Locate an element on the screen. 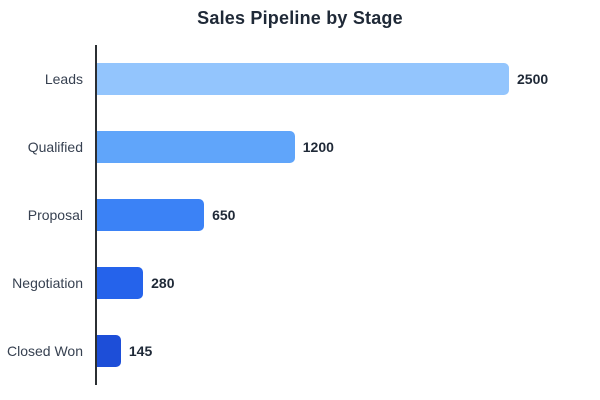 Image resolution: width=600 pixels, height=400 pixels. category-label: Qualified is located at coordinates (55, 147).